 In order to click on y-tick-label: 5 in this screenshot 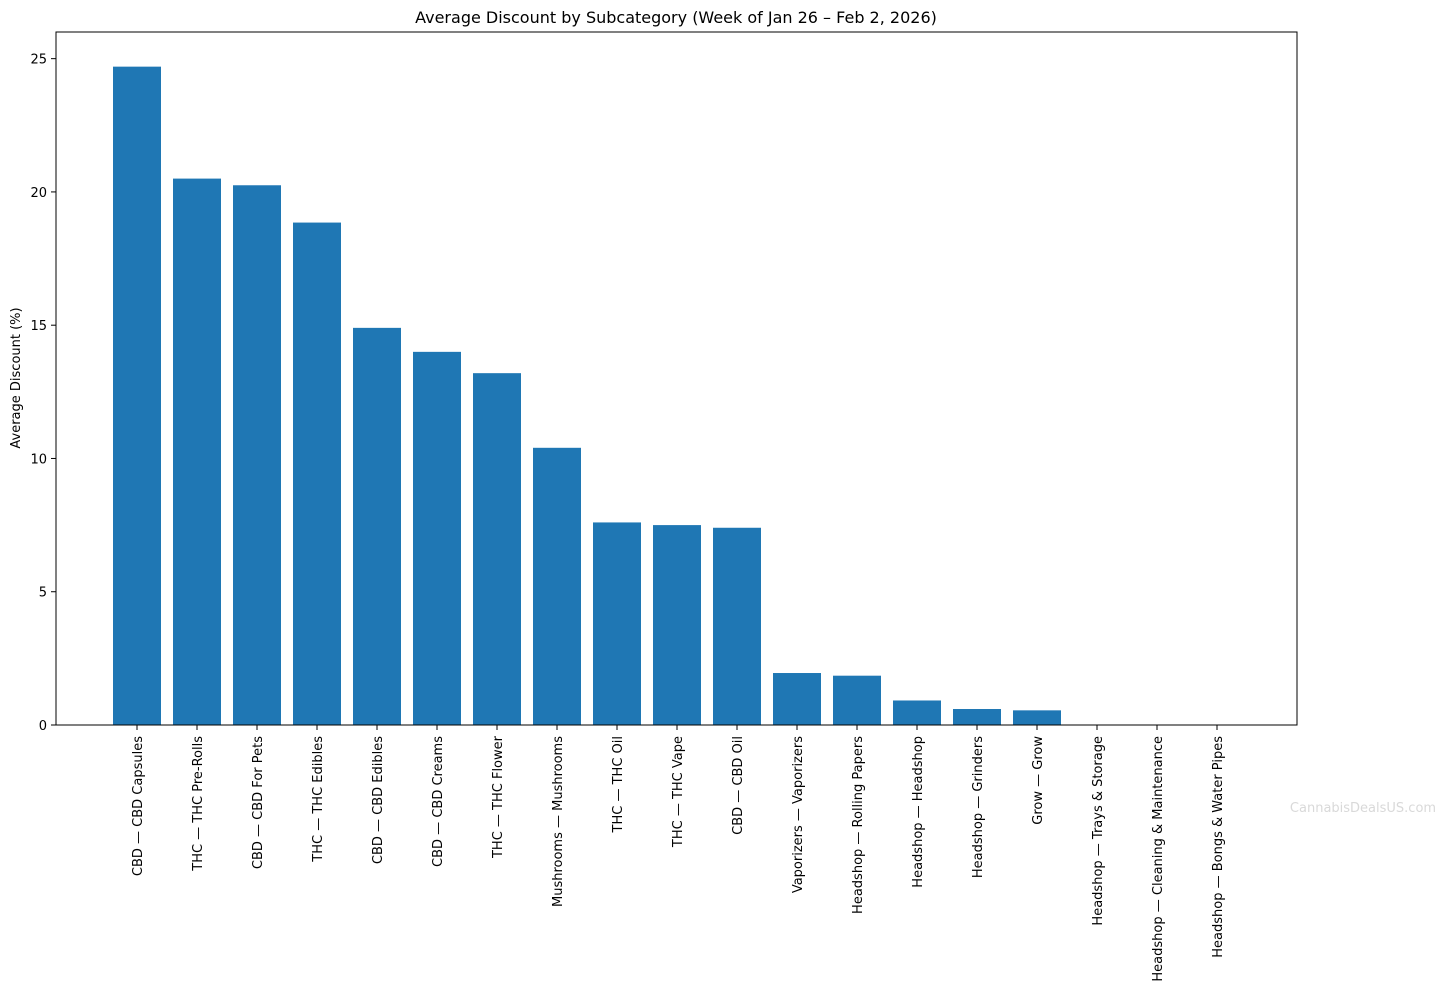, I will do `click(43, 593)`.